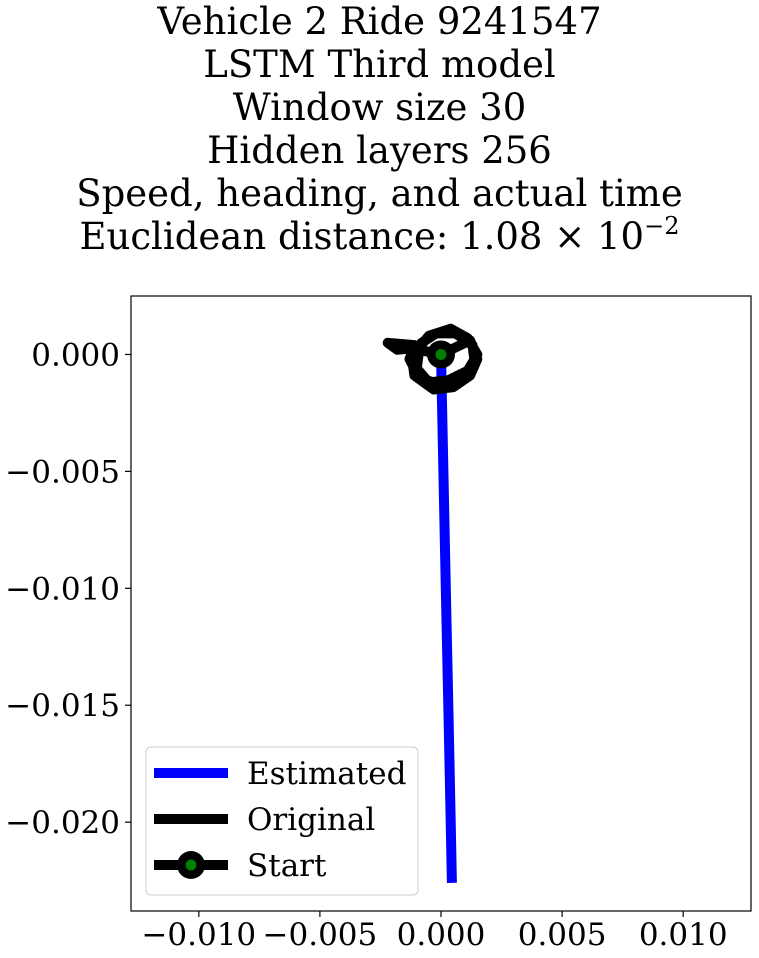 This screenshot has width=759, height=958. Describe the element at coordinates (62, 589) in the screenshot. I see `y-tick-label: −0.010` at that location.